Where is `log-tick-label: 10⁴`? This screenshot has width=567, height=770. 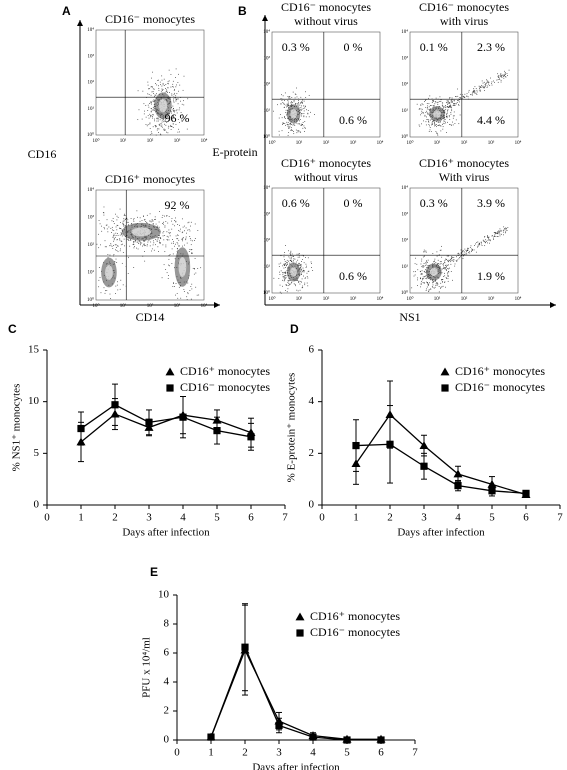 log-tick-label: 10⁴ is located at coordinates (90, 190).